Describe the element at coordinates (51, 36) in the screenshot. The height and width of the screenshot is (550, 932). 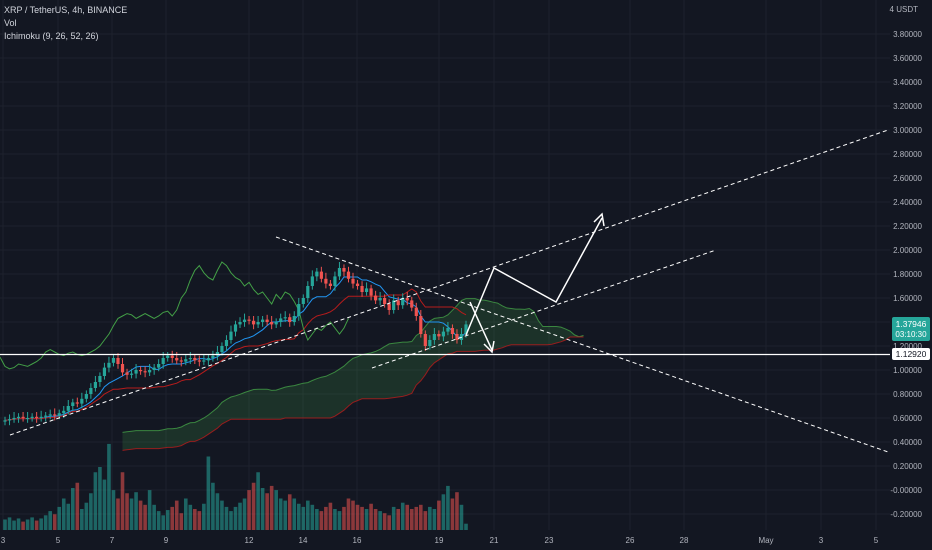
I see `ichimoku-indicator-label: Ichimoku (9, 26, 52, 26)` at that location.